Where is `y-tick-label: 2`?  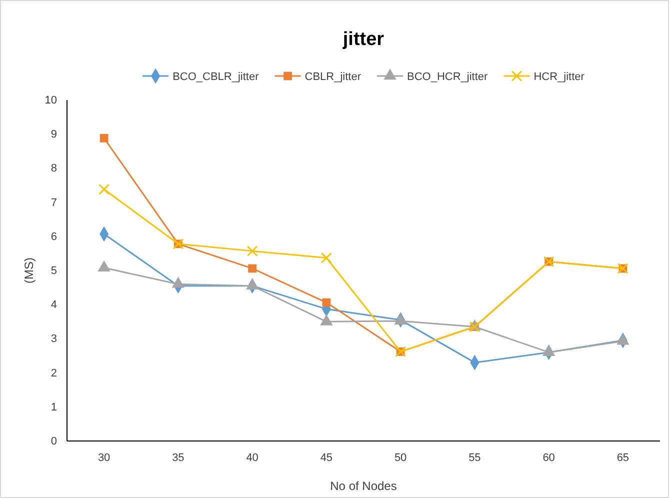 y-tick-label: 2 is located at coordinates (53, 373).